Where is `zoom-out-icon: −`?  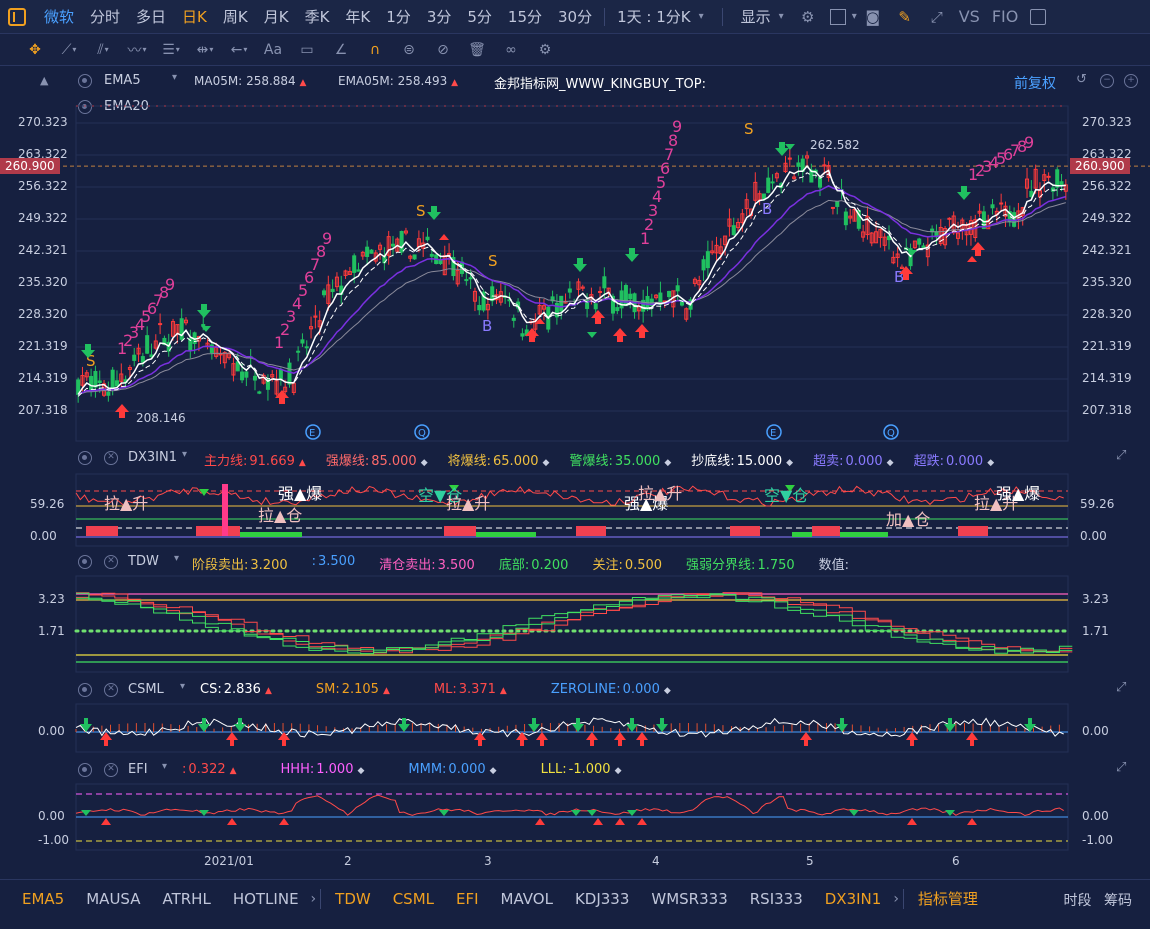
zoom-out-icon: − is located at coordinates (1107, 81).